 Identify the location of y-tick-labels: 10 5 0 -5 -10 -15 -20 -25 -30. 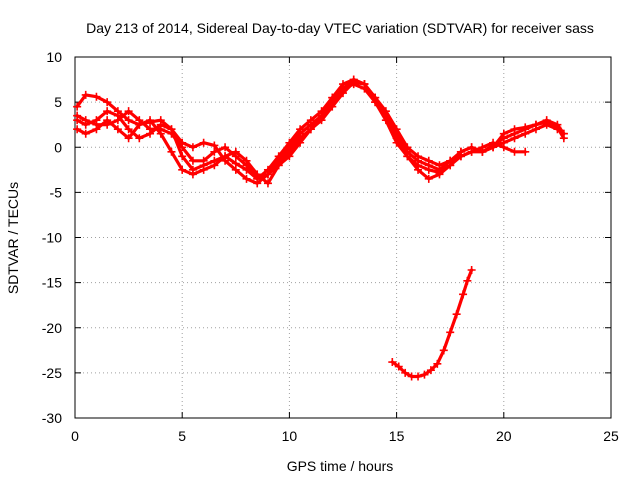
(52, 237).